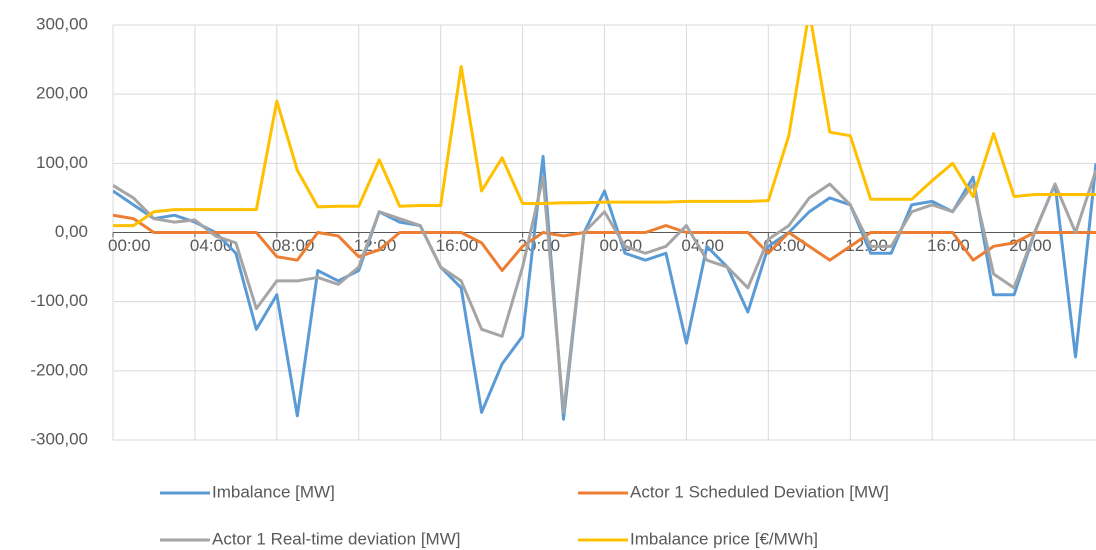  I want to click on y-tick-label: -300,00, so click(59, 438).